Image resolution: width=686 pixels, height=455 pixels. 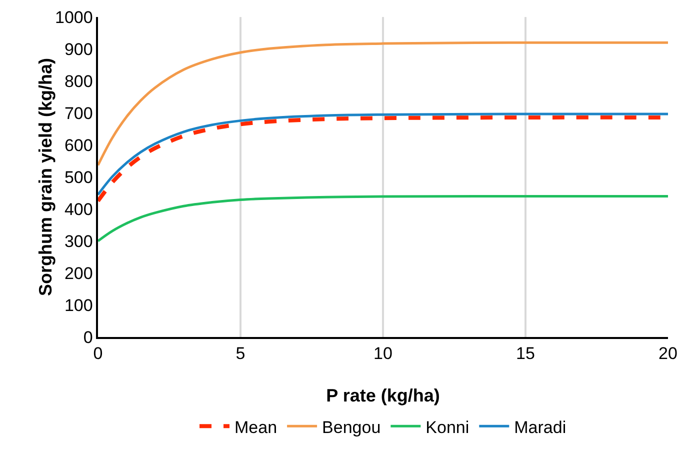 What do you see at coordinates (78, 273) in the screenshot?
I see `y-tick-label: 200` at bounding box center [78, 273].